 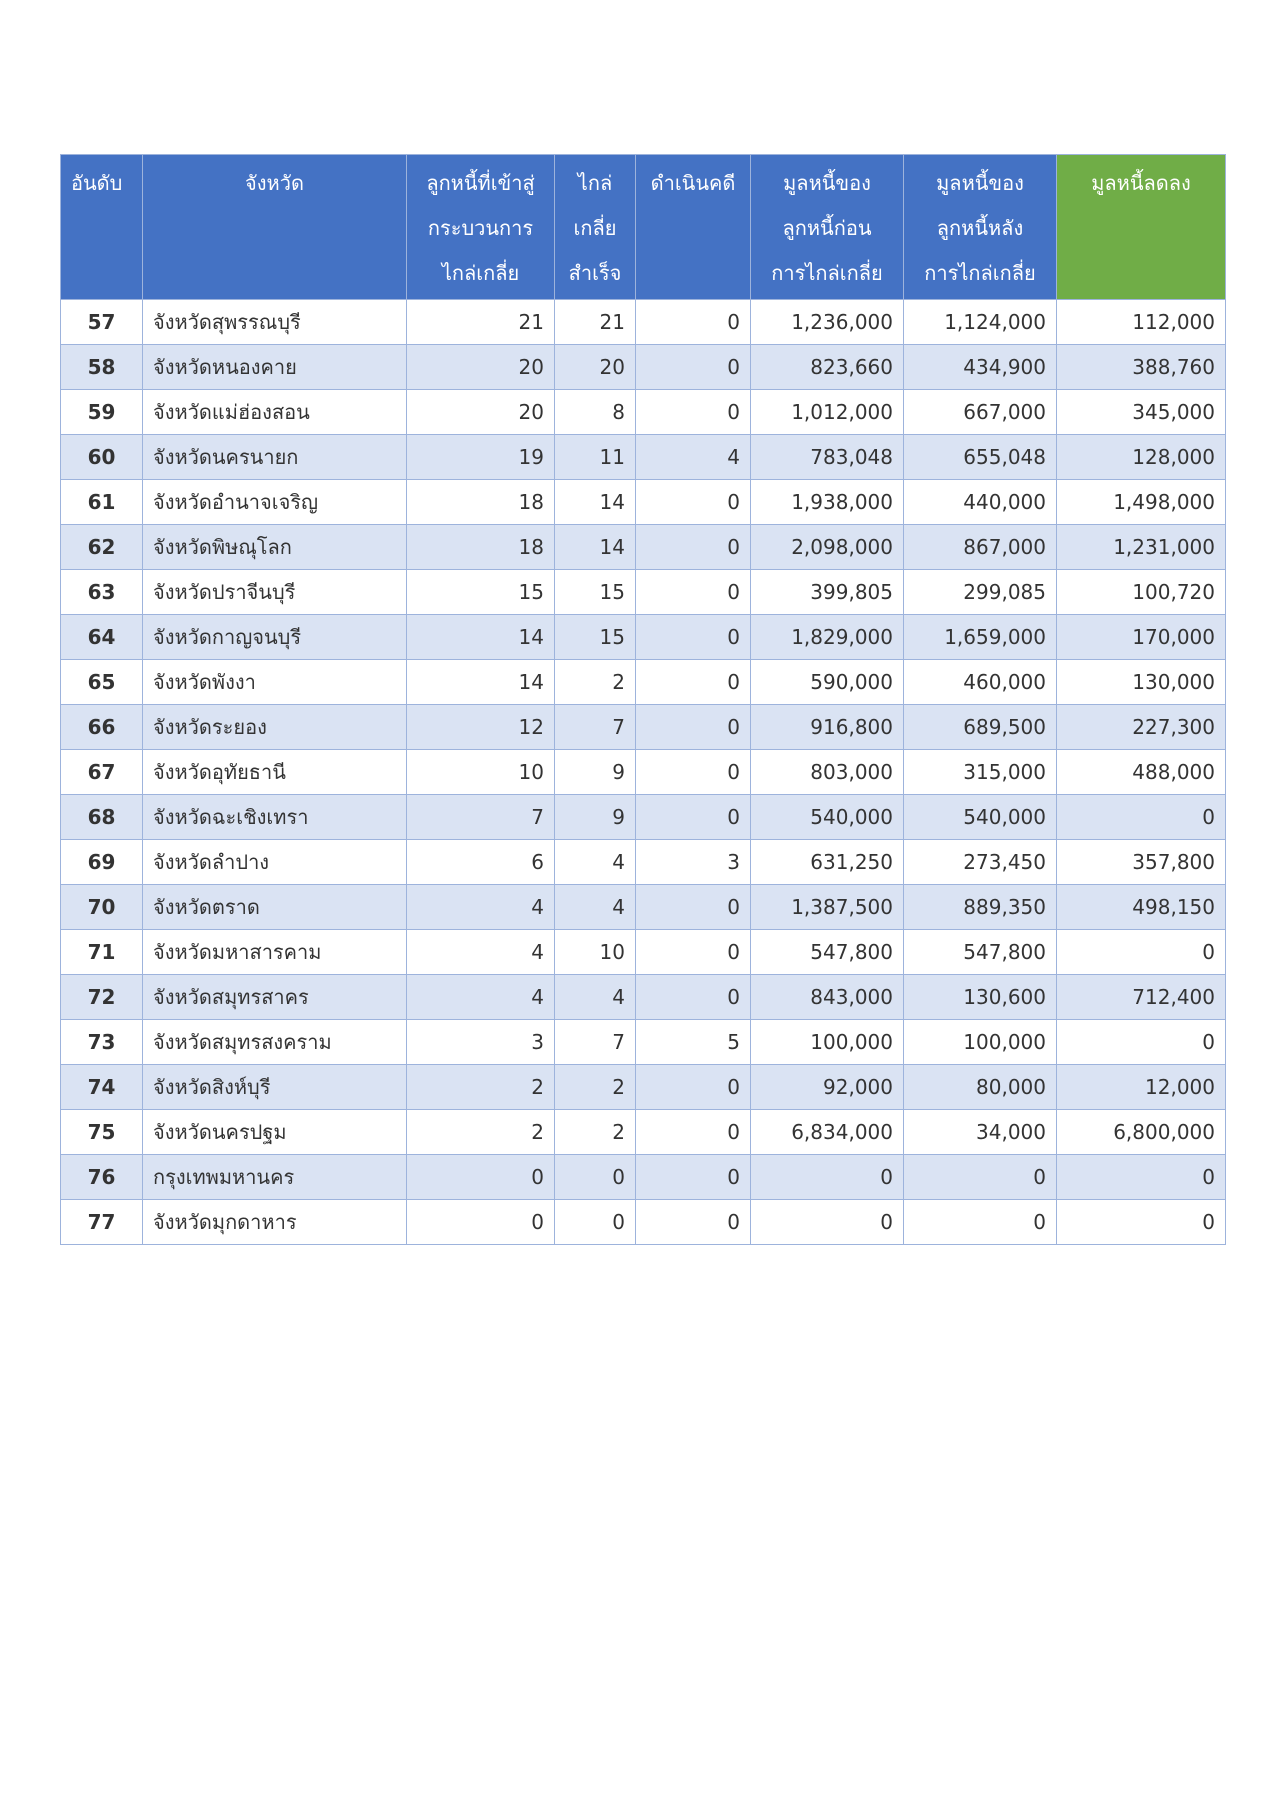 What do you see at coordinates (827, 952) in the screenshot?
I see `value-cell: 547,800` at bounding box center [827, 952].